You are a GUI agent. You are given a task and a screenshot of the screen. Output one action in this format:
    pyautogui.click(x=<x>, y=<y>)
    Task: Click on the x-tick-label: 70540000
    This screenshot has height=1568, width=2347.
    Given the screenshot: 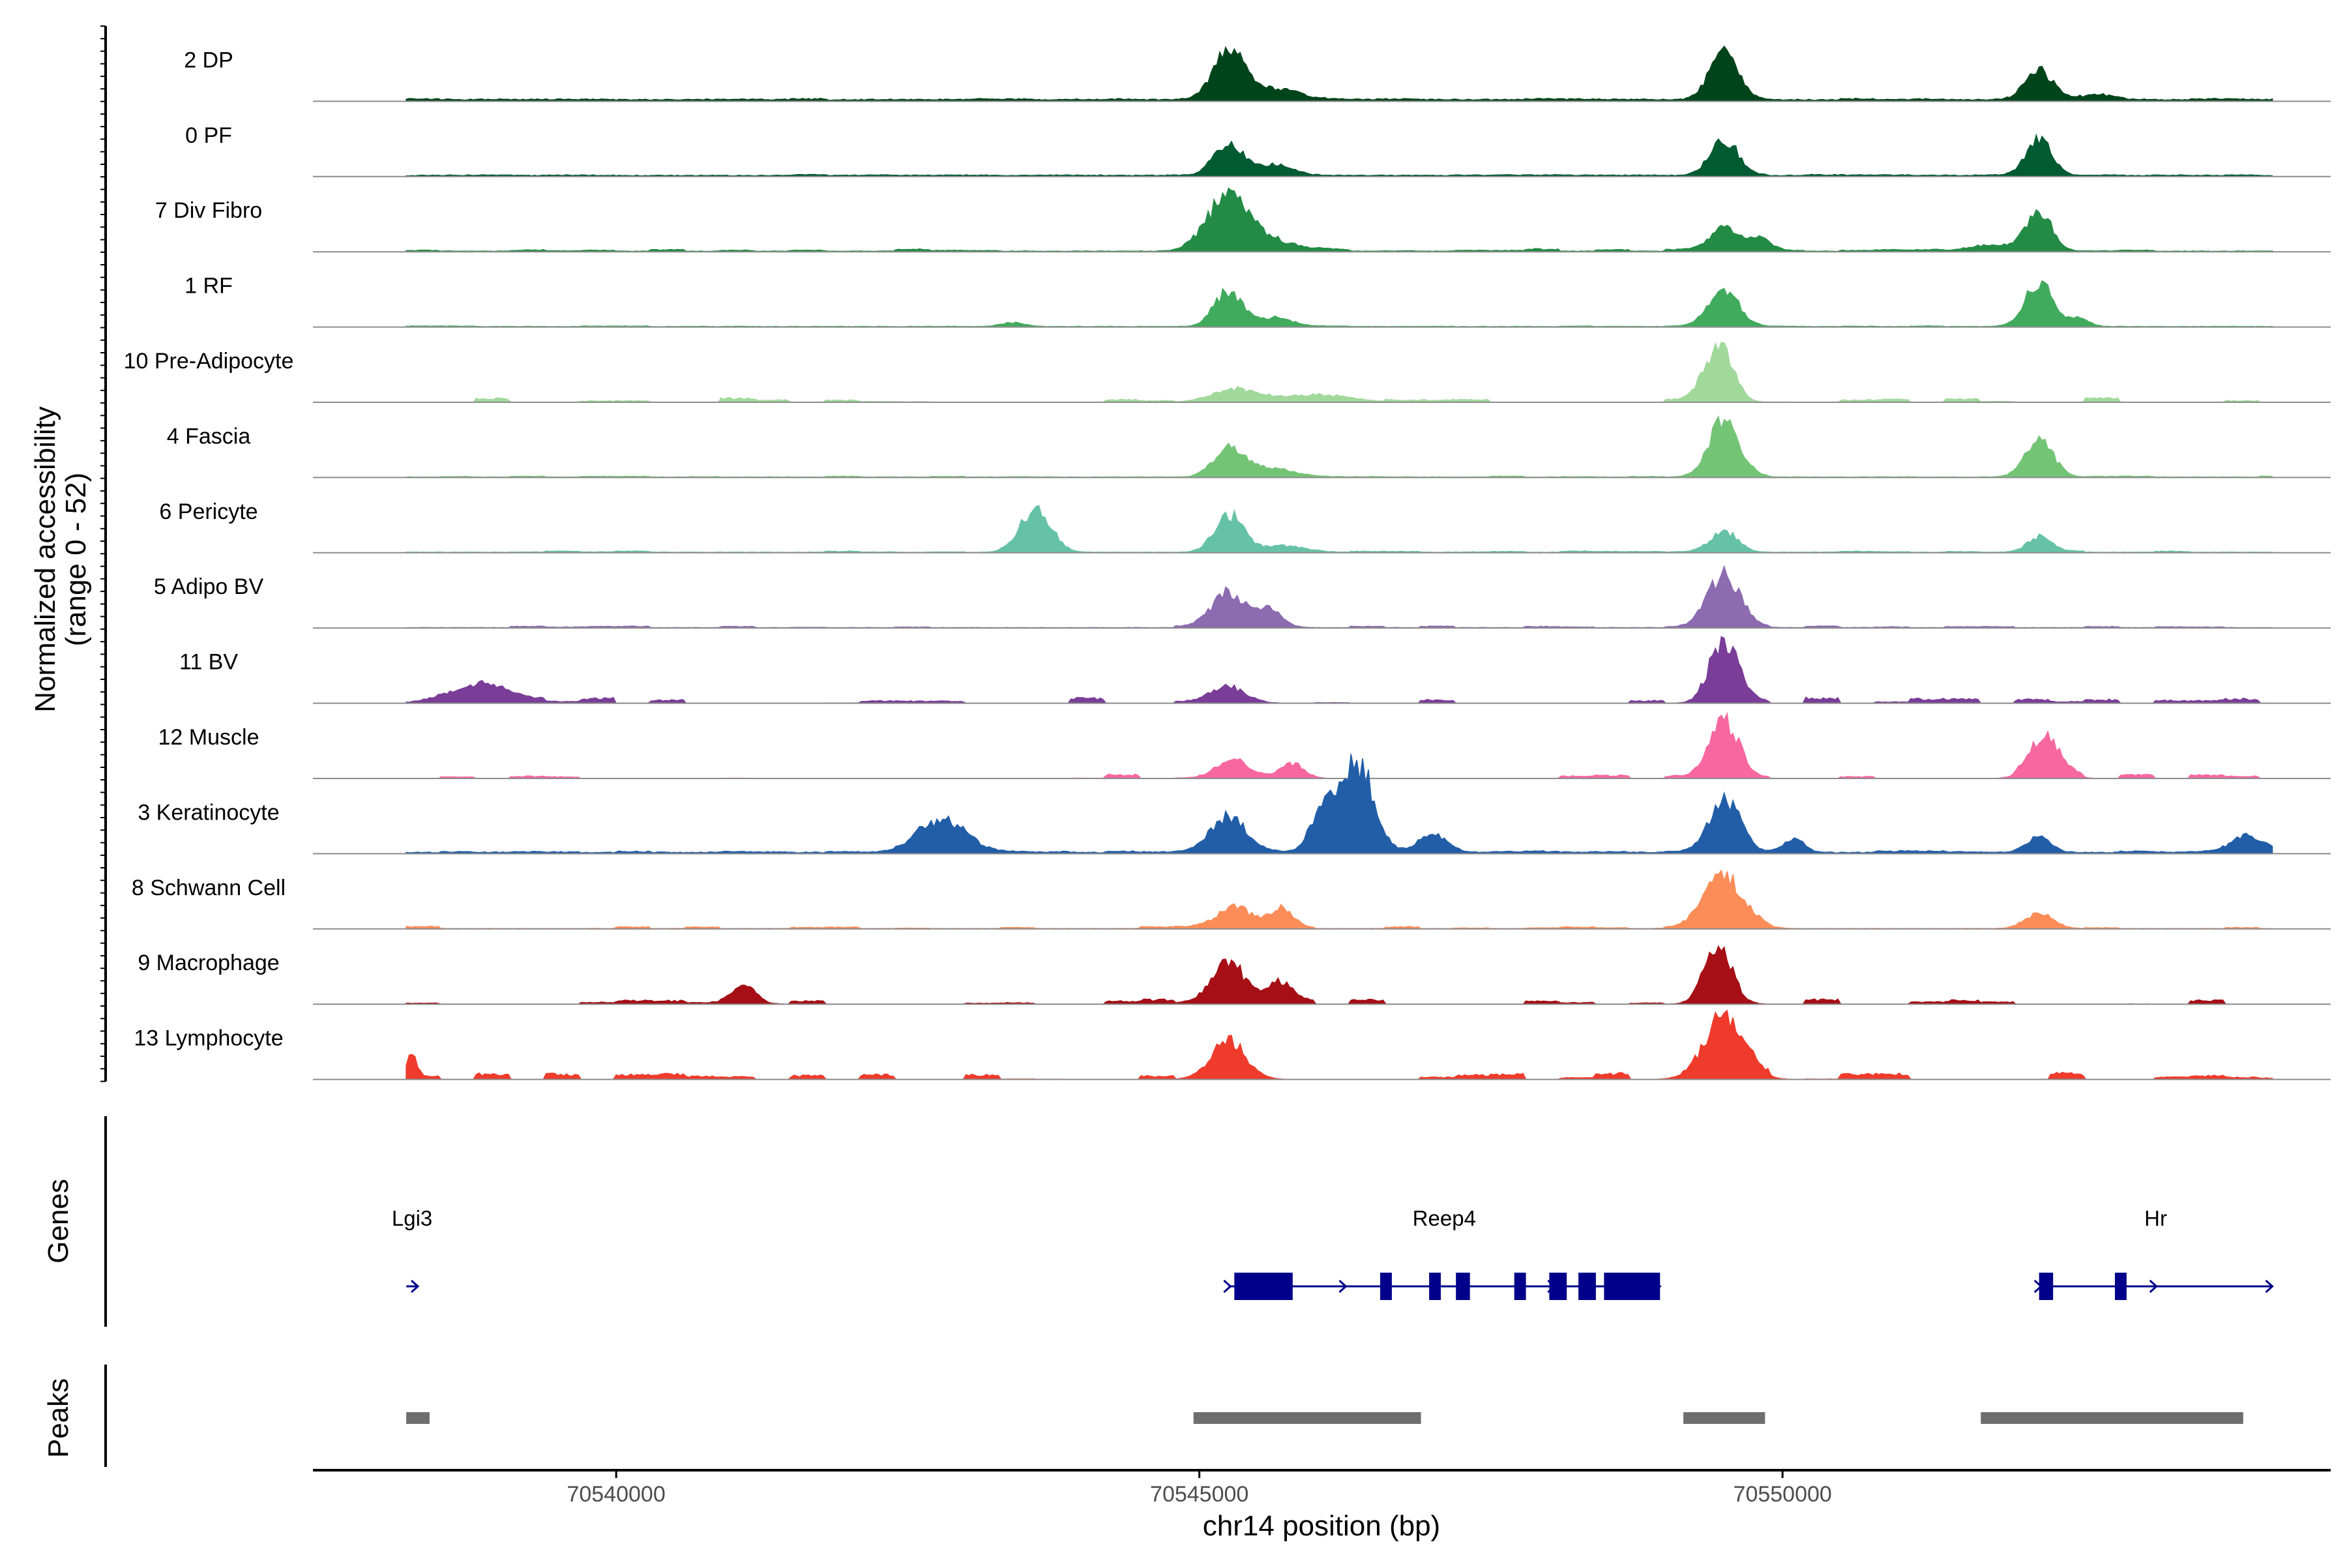 What is the action you would take?
    pyautogui.click(x=616, y=1494)
    